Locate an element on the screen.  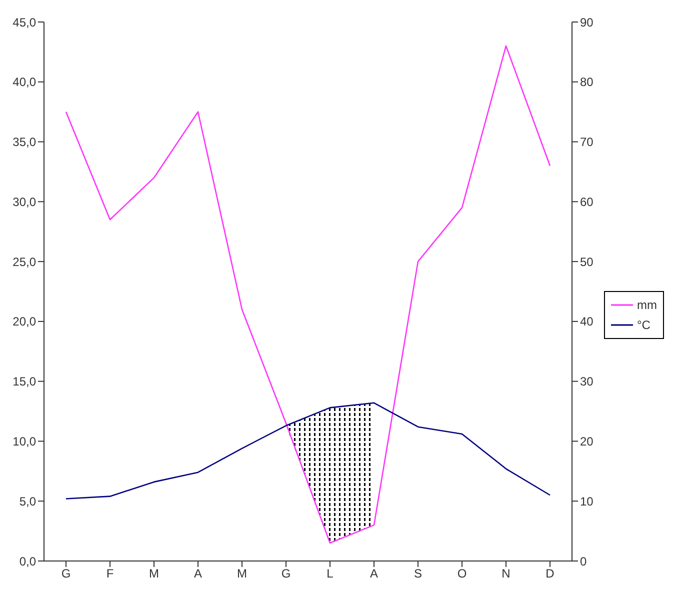
x-tick-label: F is located at coordinates (110, 573).